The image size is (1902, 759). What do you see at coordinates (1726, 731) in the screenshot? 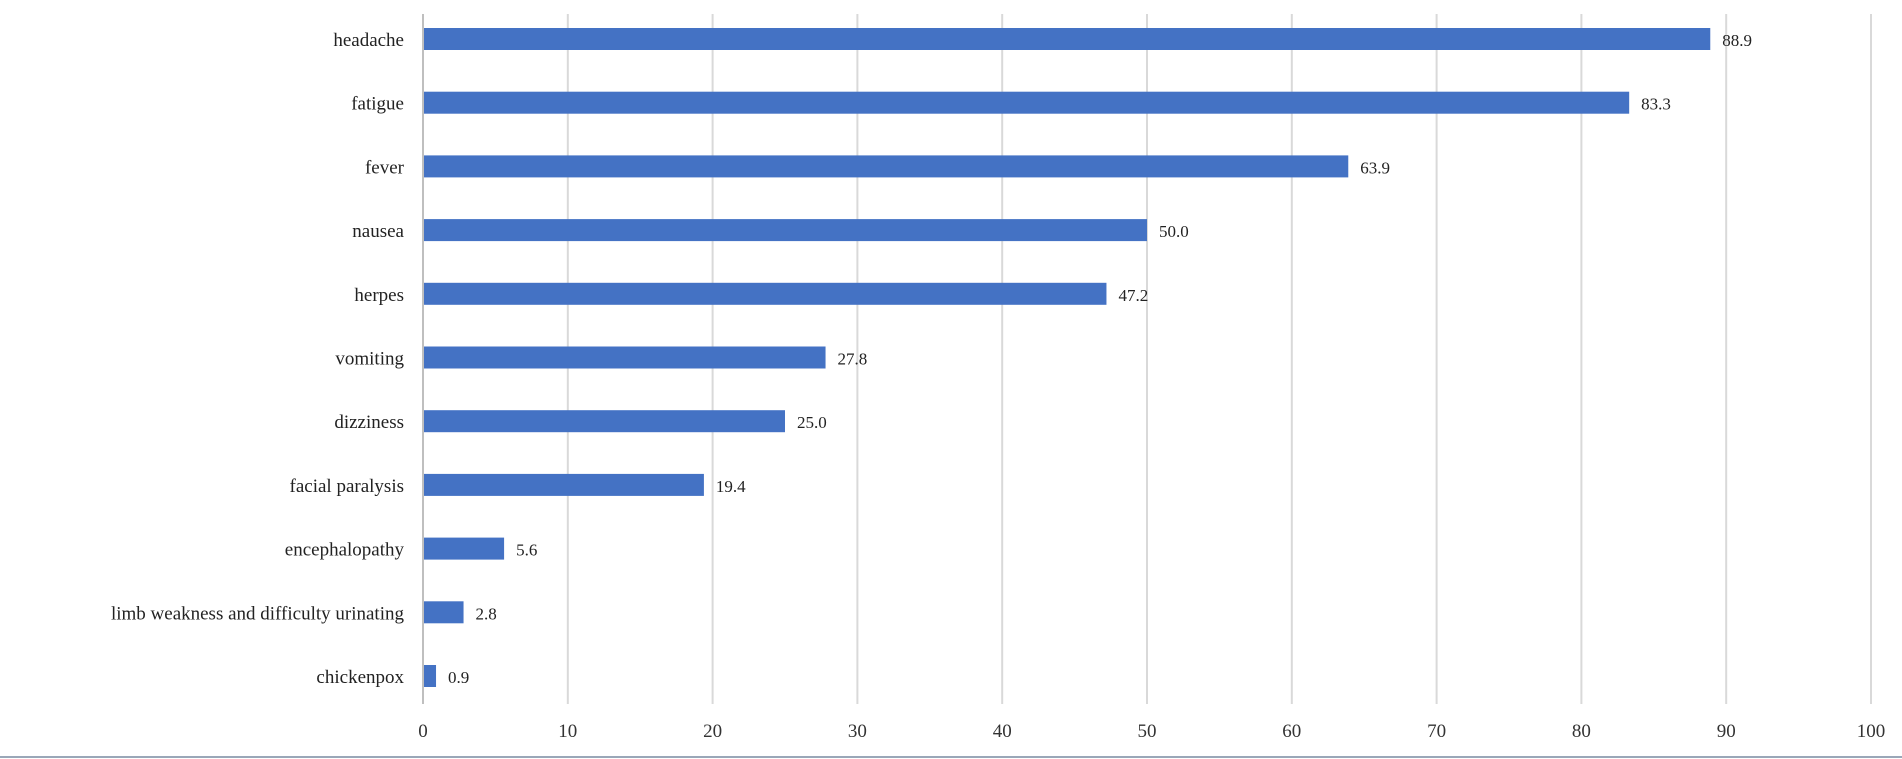
I see `x-tick-label: 90` at bounding box center [1726, 731].